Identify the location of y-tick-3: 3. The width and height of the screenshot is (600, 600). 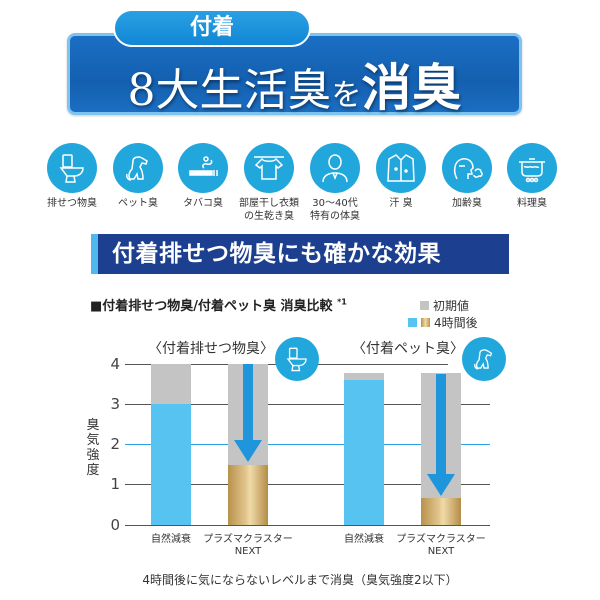
(115, 404).